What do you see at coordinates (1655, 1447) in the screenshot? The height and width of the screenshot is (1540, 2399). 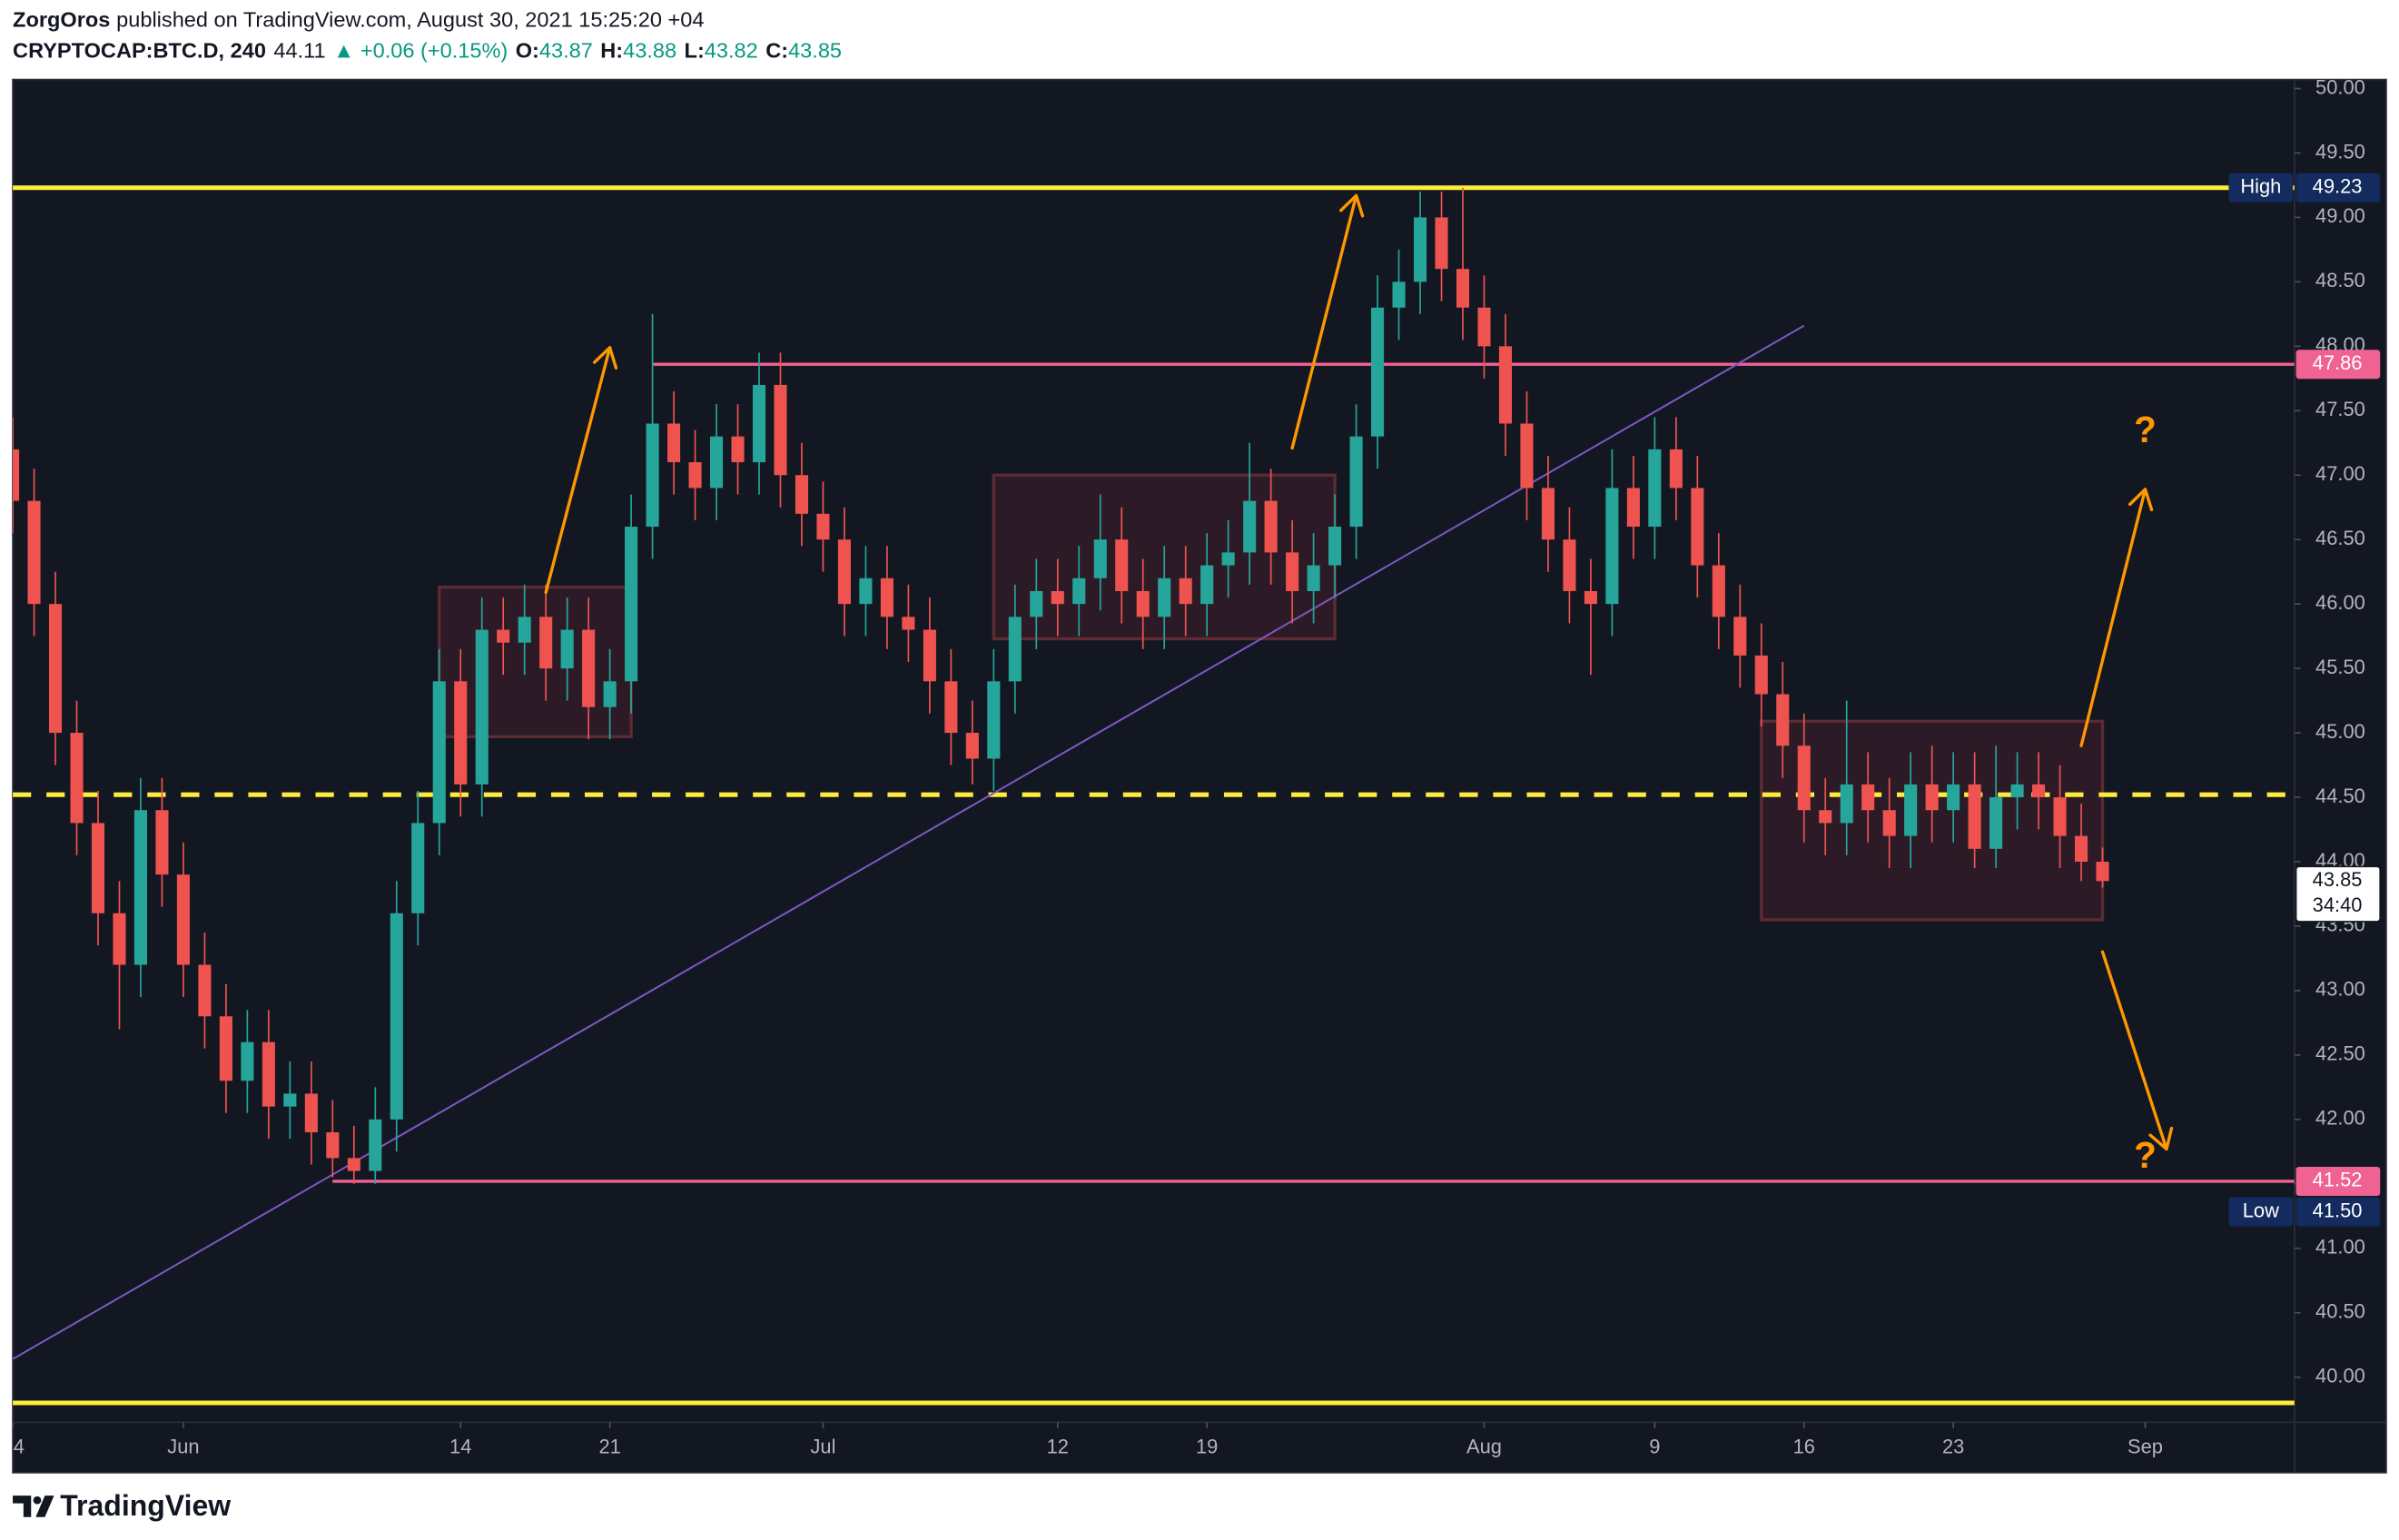 I see `x-tick-label: 9` at bounding box center [1655, 1447].